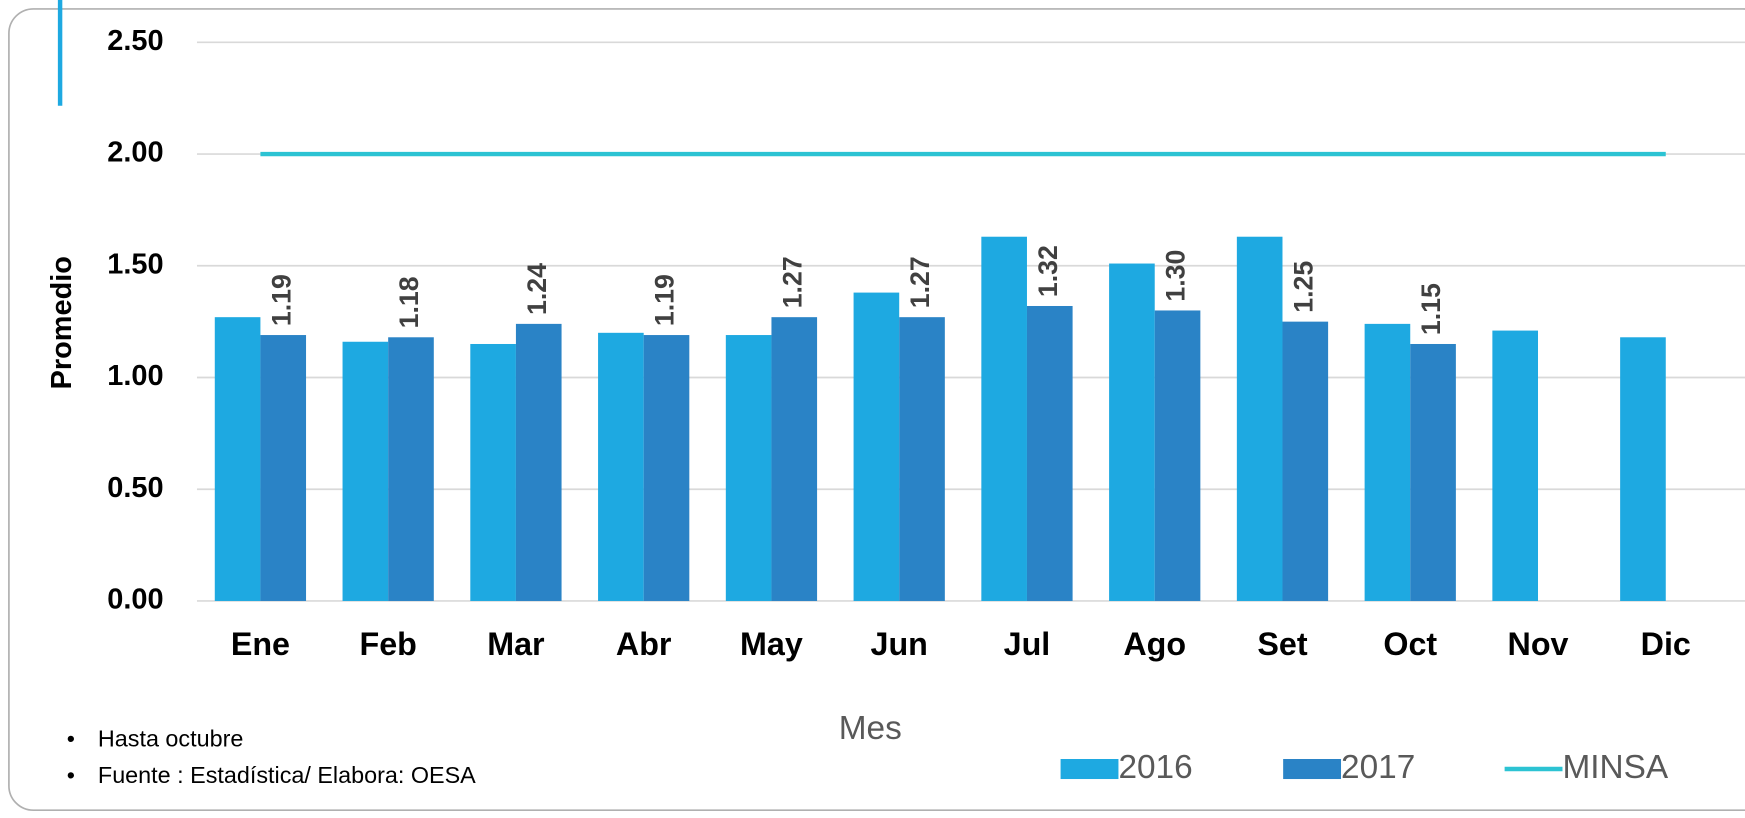 Image resolution: width=1745 pixels, height=818 pixels. Describe the element at coordinates (1155, 767) in the screenshot. I see `legend-label: 2016` at that location.